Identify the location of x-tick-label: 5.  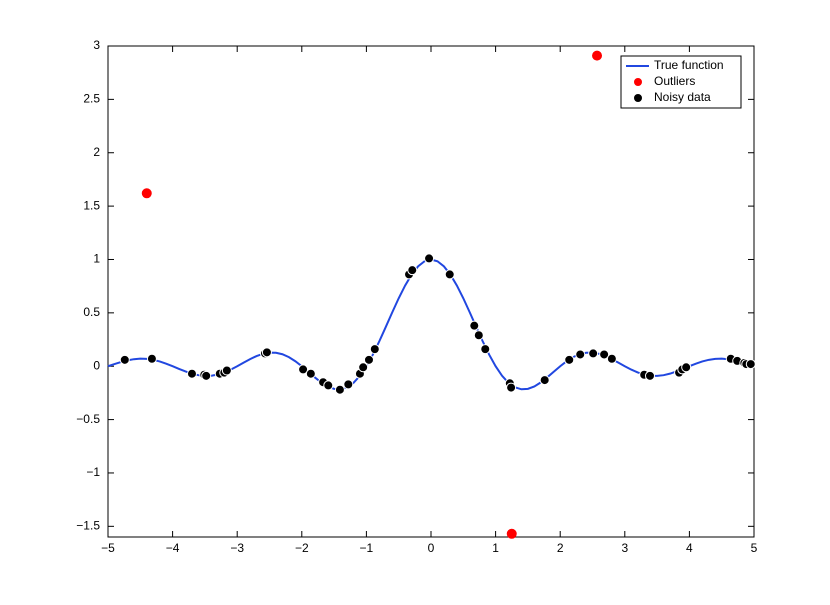
(754, 548).